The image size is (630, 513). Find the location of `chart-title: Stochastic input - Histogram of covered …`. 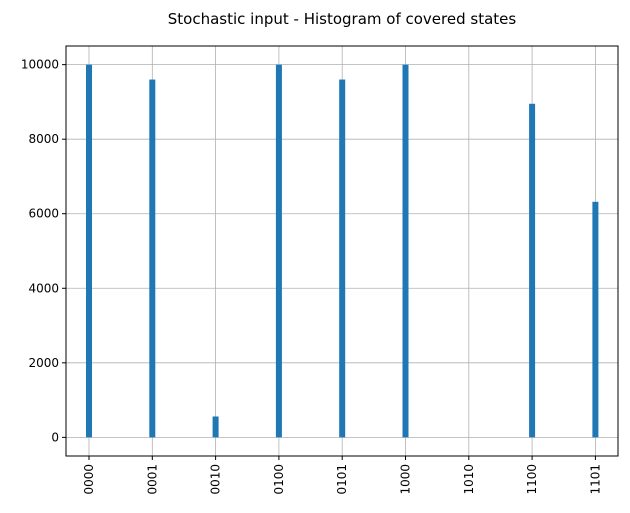

chart-title: Stochastic input - Histogram of covered … is located at coordinates (342, 19).